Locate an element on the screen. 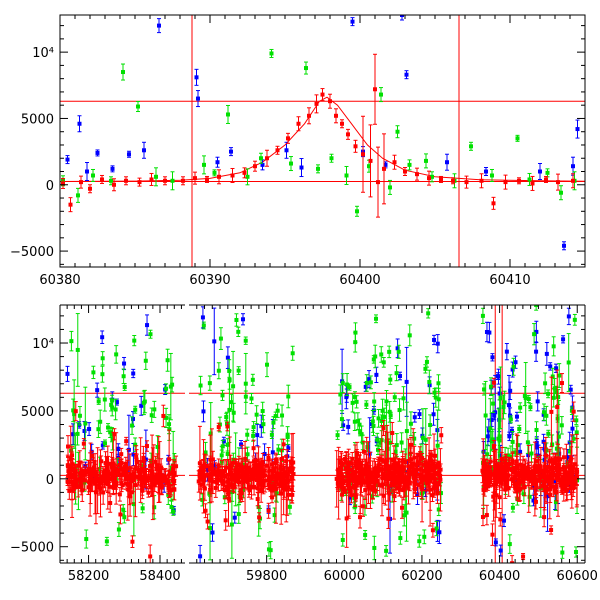  model-curve is located at coordinates (322, 139).